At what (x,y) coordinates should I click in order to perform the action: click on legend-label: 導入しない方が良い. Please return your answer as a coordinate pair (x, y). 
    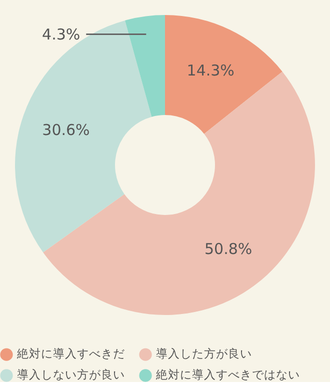
    Looking at the image, I should click on (71, 375).